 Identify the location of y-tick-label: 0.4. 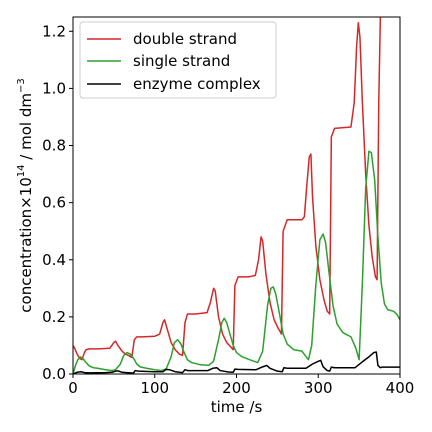
(54, 260).